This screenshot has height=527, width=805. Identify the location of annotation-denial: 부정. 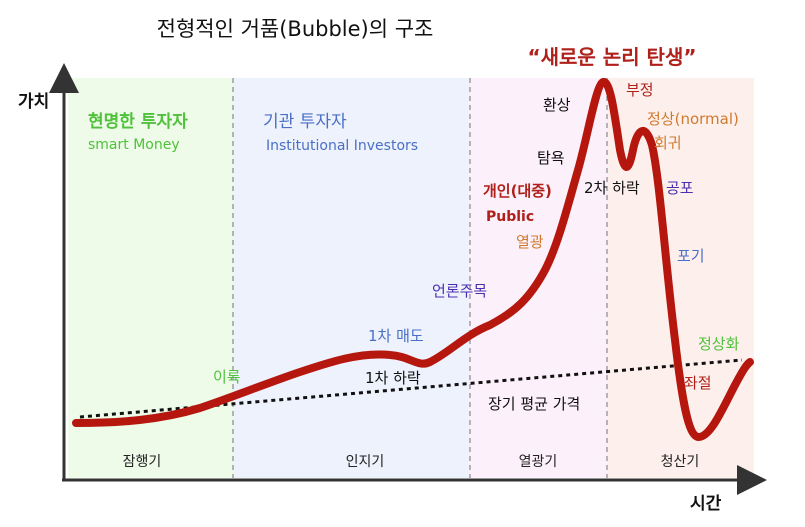
(640, 90).